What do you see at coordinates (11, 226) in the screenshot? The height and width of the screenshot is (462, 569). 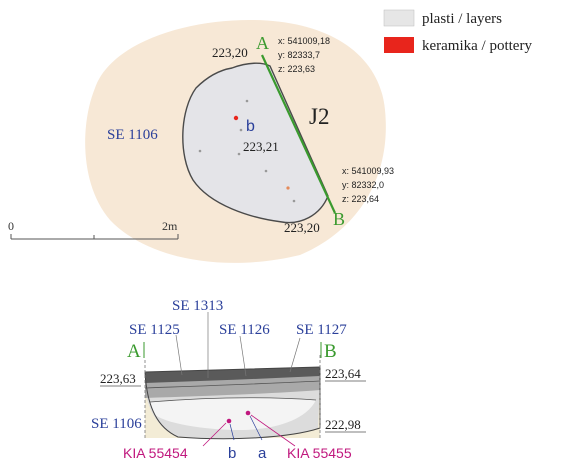 I see `scale-start: 0` at bounding box center [11, 226].